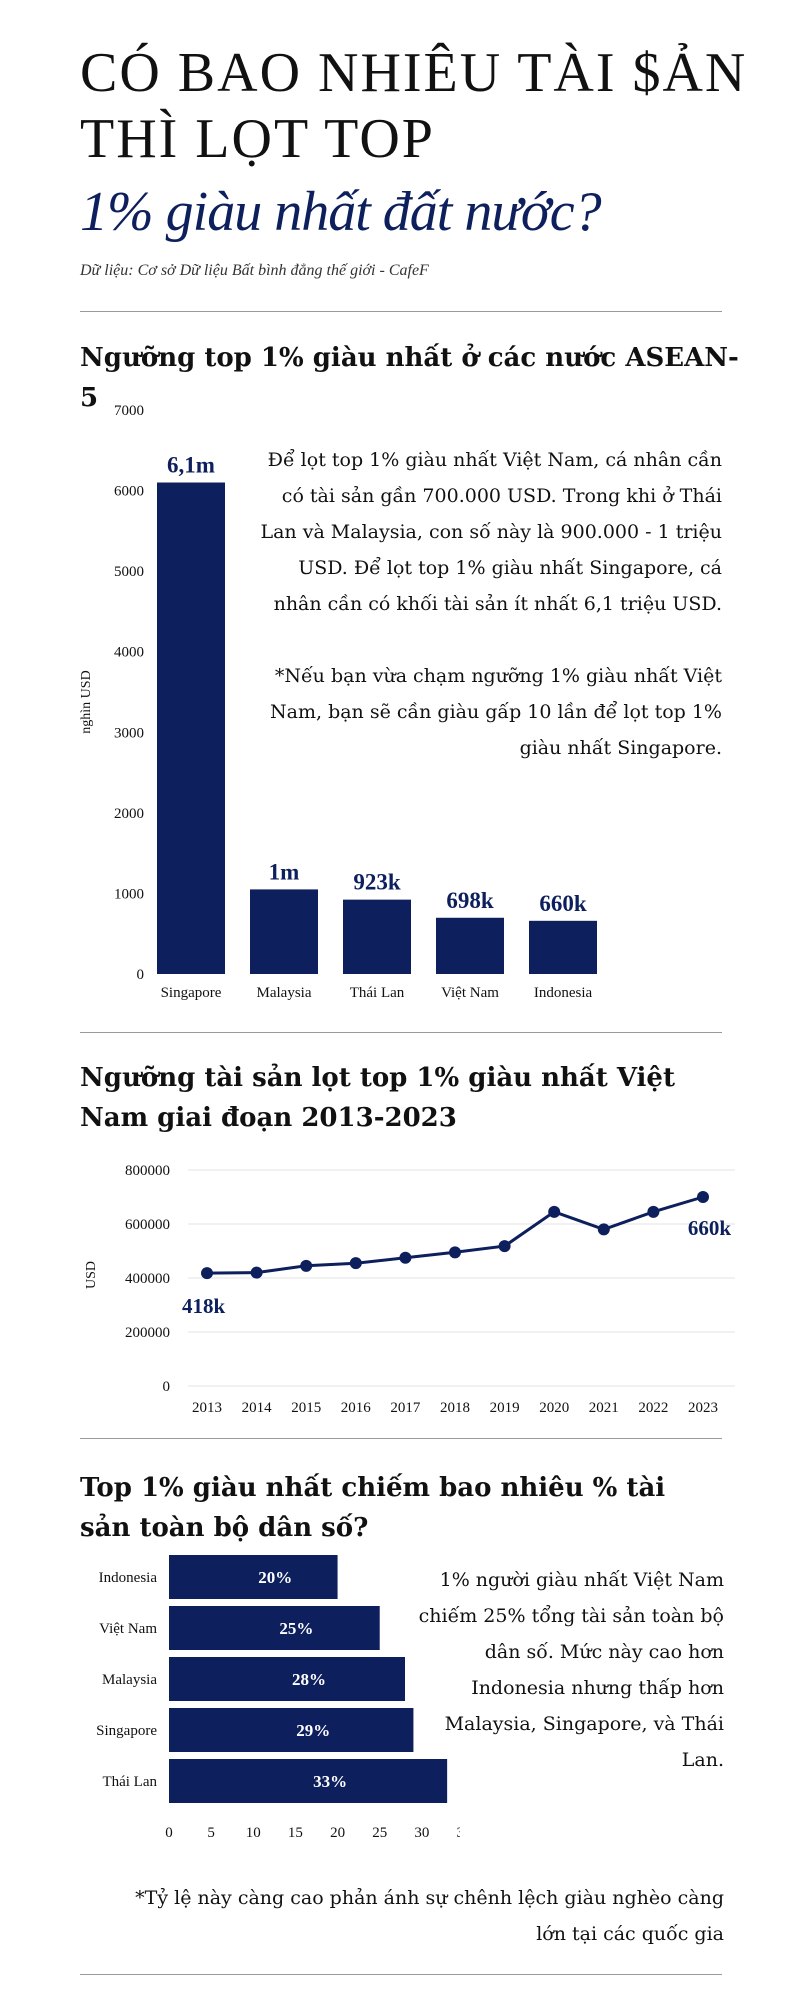 Image resolution: width=800 pixels, height=2000 pixels. I want to click on x-category-label: Thái Lan, so click(377, 993).